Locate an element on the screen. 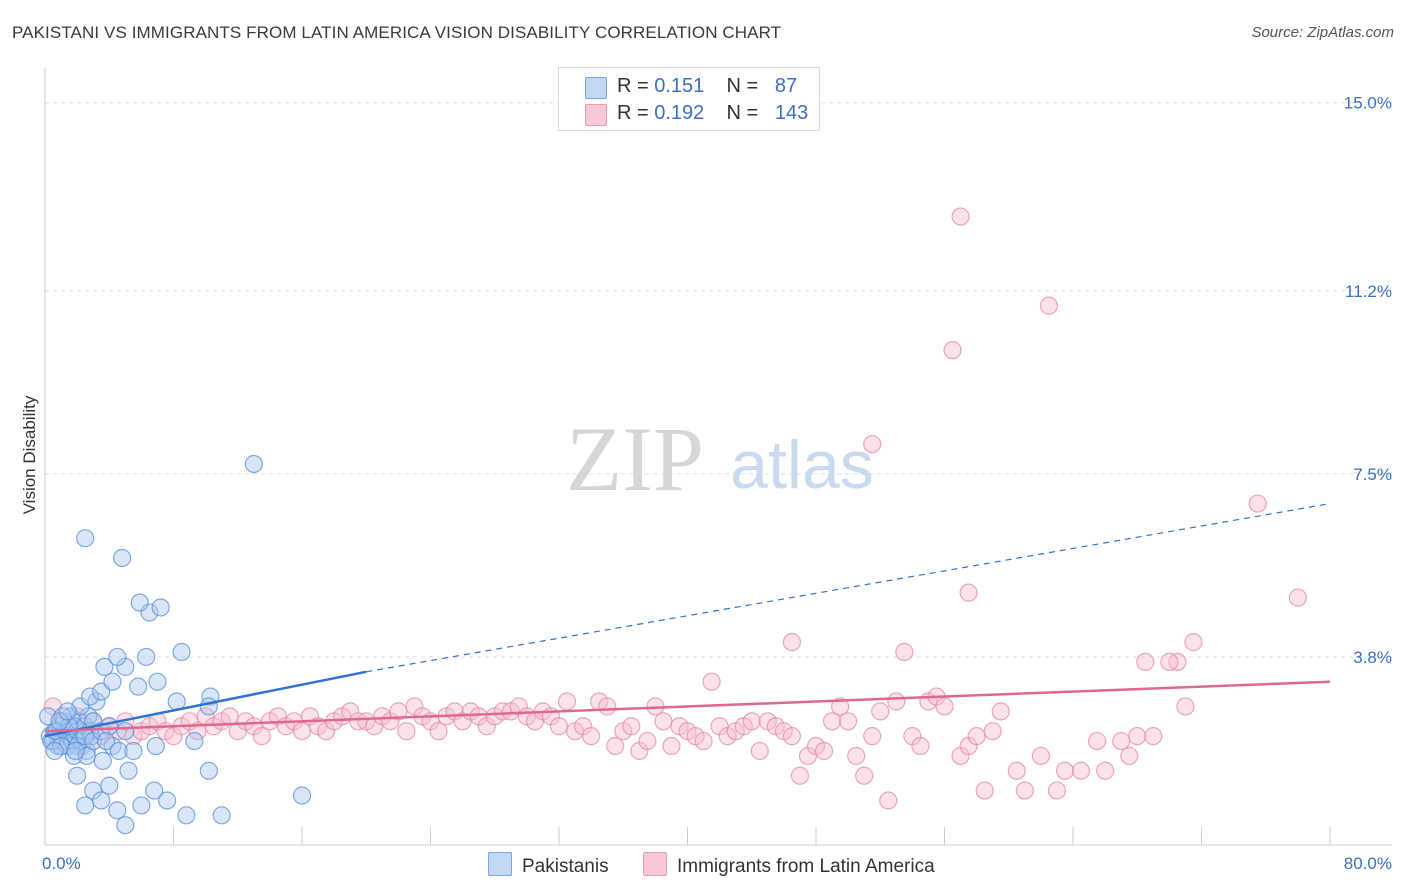 Image resolution: width=1406 pixels, height=892 pixels. x-tick-labels: 0.0% 80.0% is located at coordinates (717, 863).